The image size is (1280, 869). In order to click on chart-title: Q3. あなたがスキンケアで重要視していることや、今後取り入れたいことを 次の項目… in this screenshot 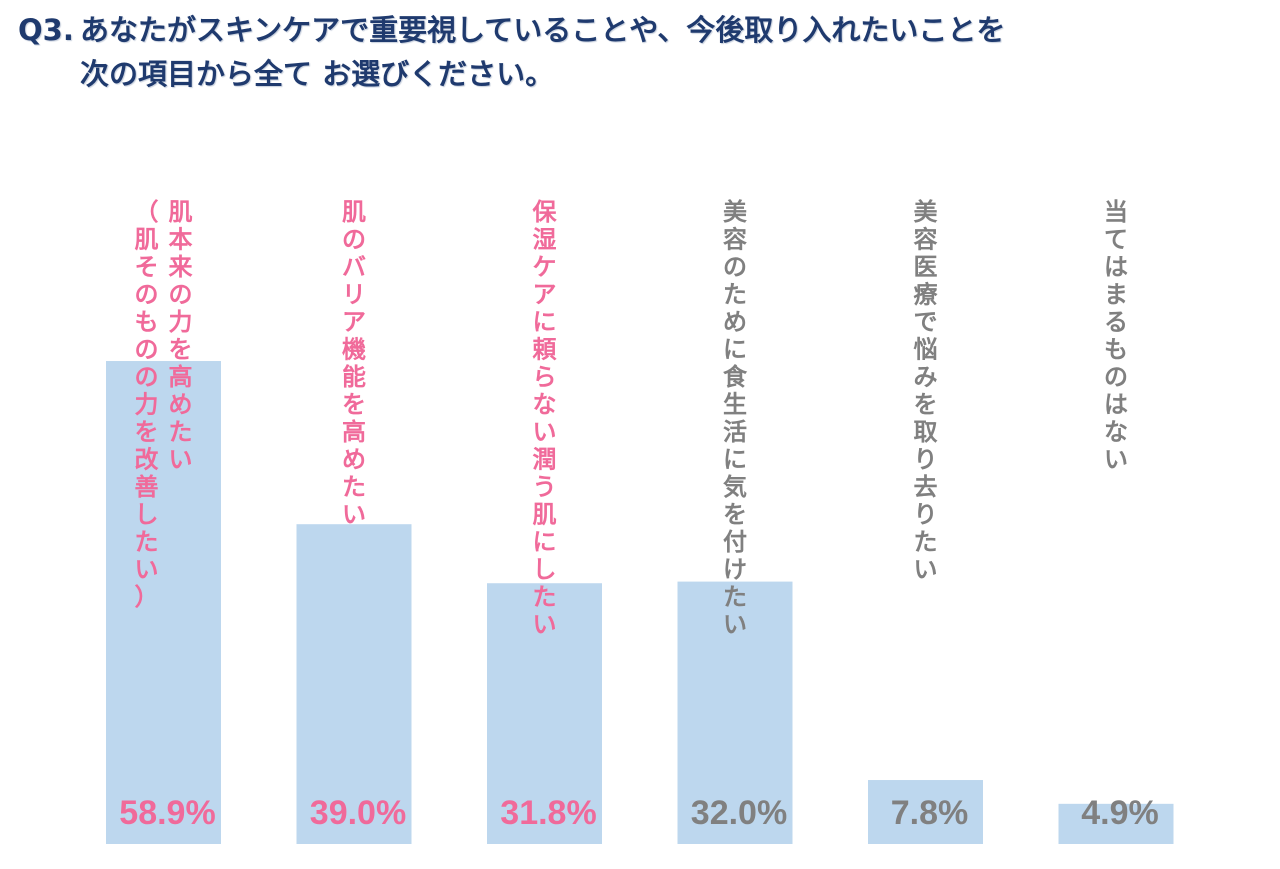, I will do `click(511, 52)`.